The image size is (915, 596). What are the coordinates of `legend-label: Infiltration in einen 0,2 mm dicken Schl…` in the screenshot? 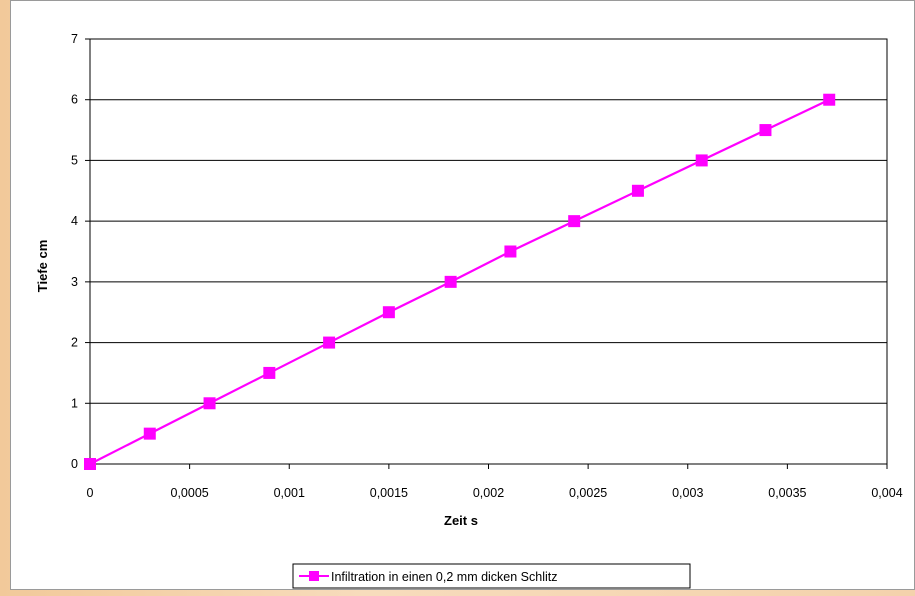 It's located at (444, 577).